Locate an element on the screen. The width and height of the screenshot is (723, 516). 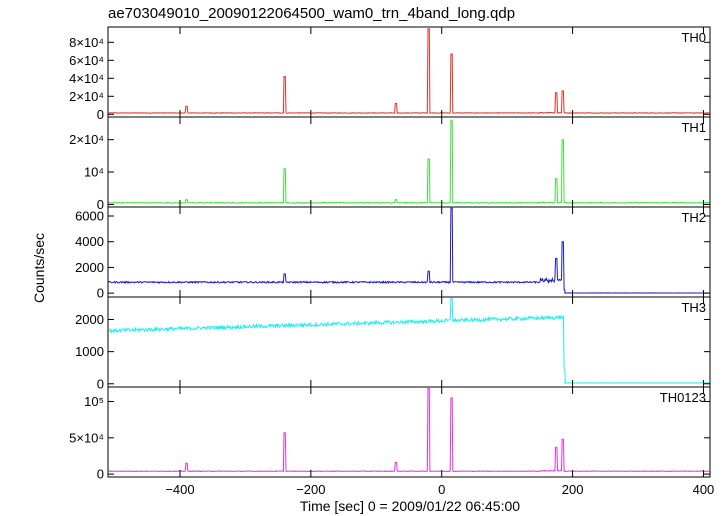
series-line-th1 is located at coordinates (409, 161).